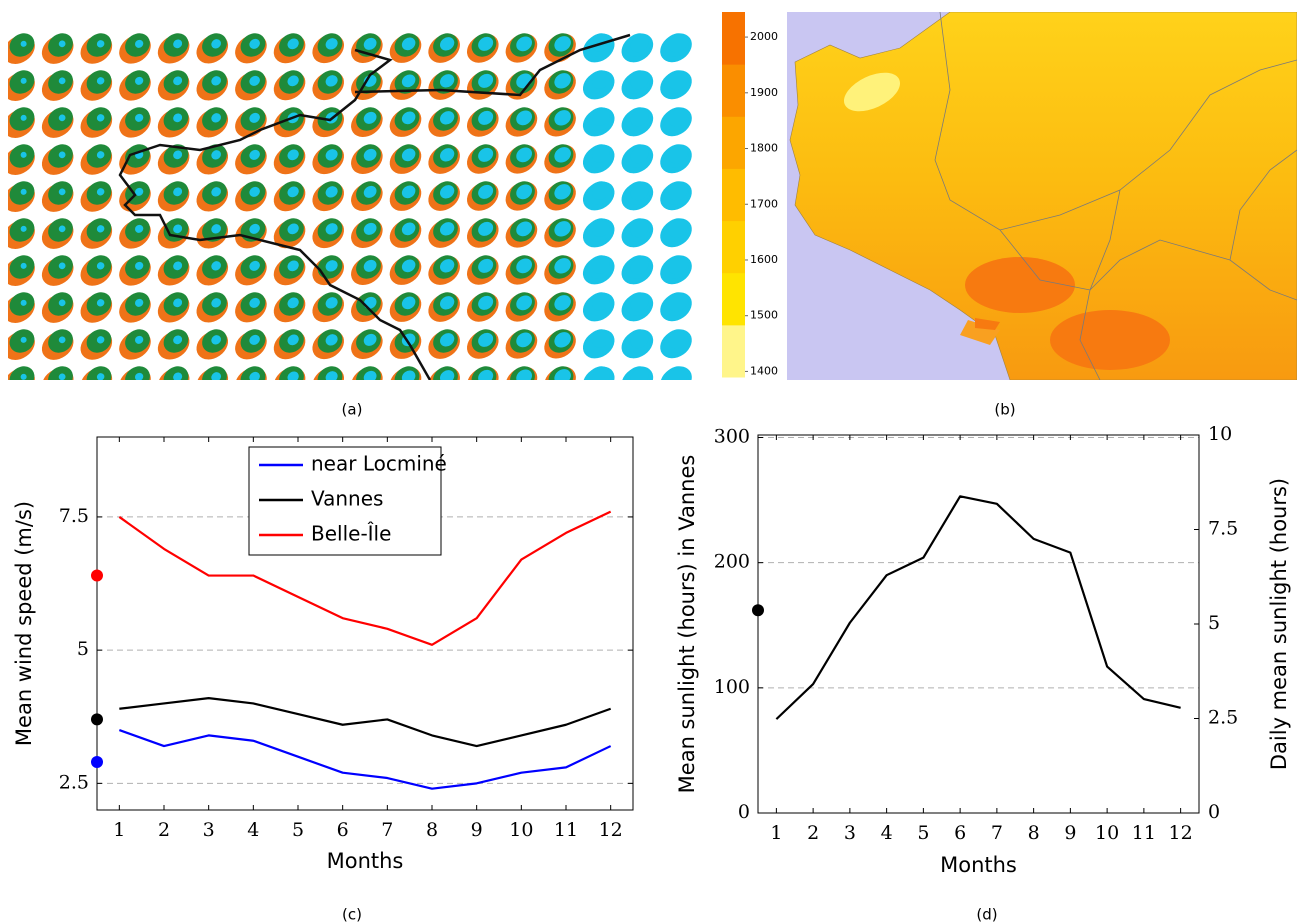  Describe the element at coordinates (387, 830) in the screenshot. I see `x-tick-label: 7` at that location.